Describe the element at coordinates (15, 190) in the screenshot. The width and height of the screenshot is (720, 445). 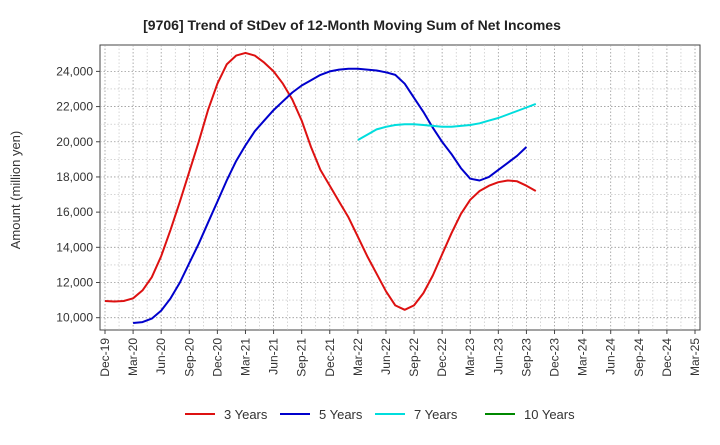
I see `y-axis-label: Amount (million yen)` at that location.